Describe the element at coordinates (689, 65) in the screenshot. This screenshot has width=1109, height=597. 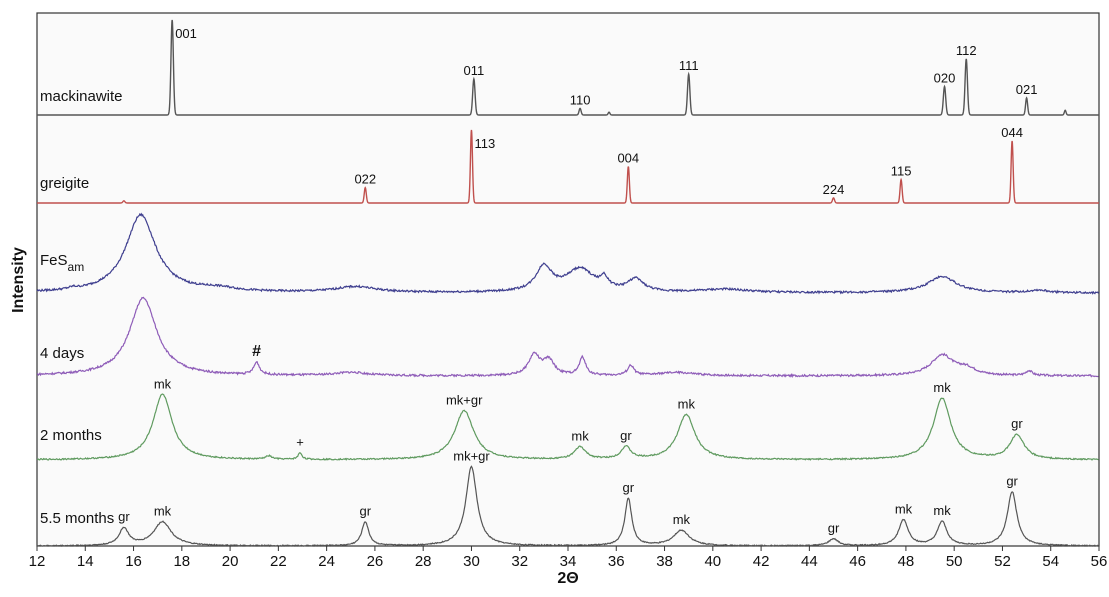
I see `peak-label: 111` at that location.